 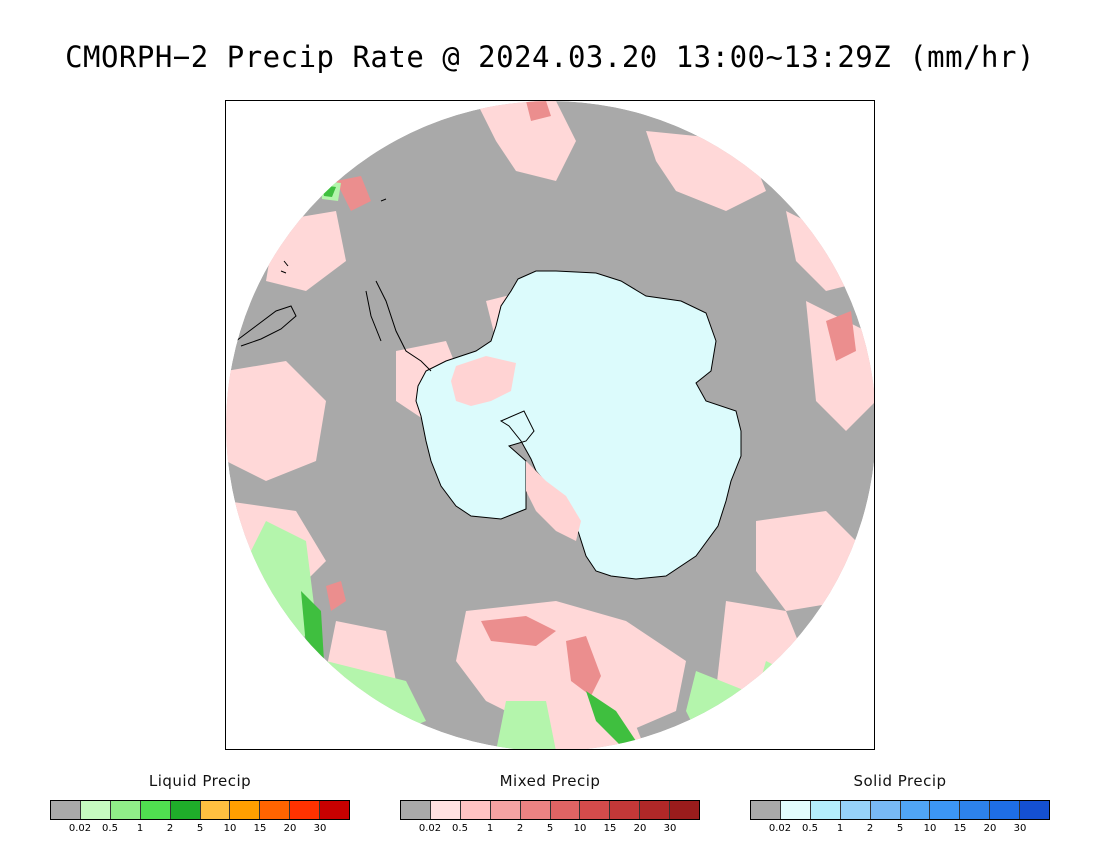 What do you see at coordinates (230, 828) in the screenshot?
I see `legend-liquid-tick-label: 10` at bounding box center [230, 828].